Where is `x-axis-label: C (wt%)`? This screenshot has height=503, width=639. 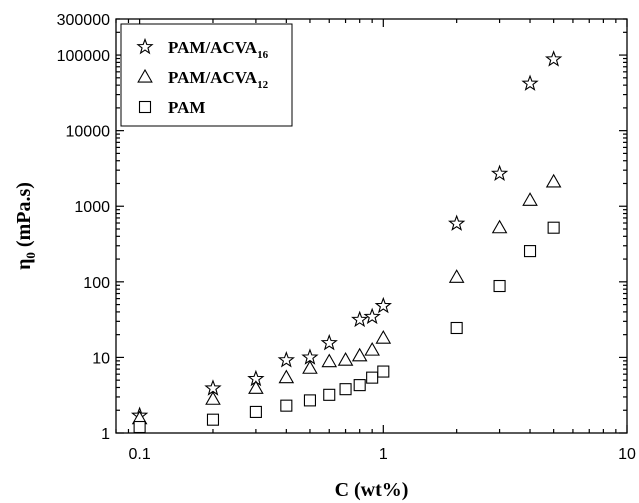
x-axis-label: C (wt%) is located at coordinates (372, 490).